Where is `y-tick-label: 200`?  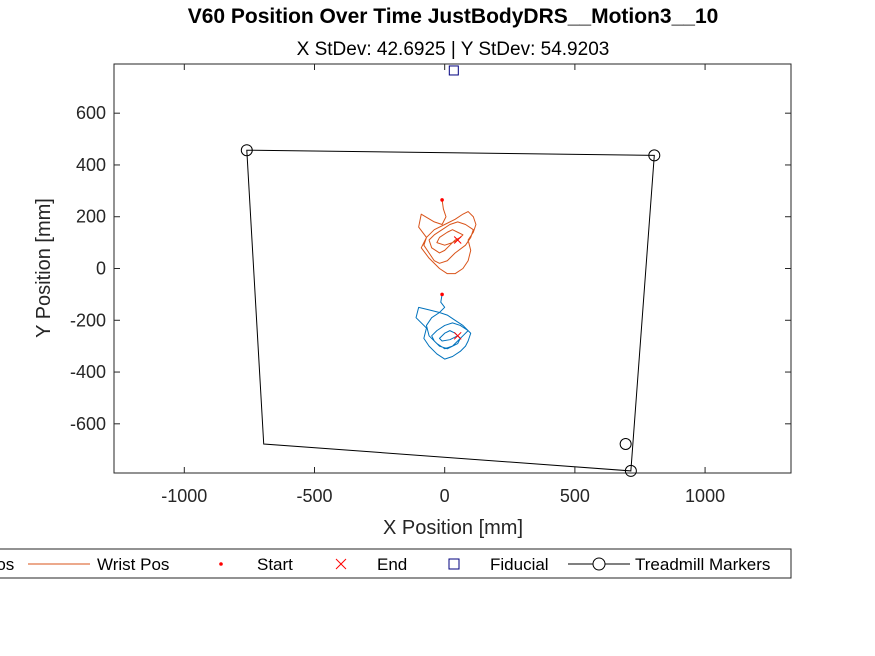
y-tick-label: 200 is located at coordinates (91, 217).